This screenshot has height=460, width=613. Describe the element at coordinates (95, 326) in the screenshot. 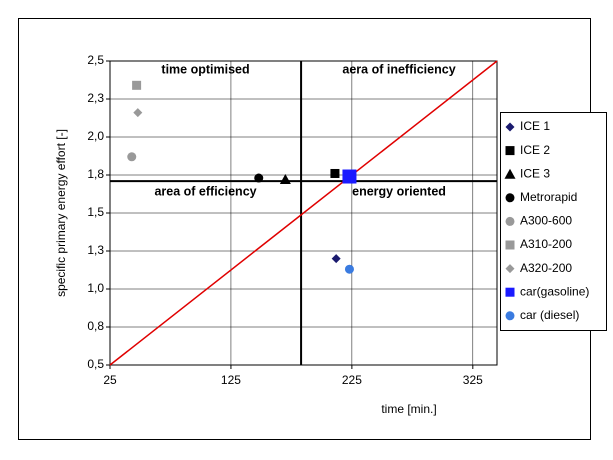

I see `y-tick-label: 0,8` at that location.